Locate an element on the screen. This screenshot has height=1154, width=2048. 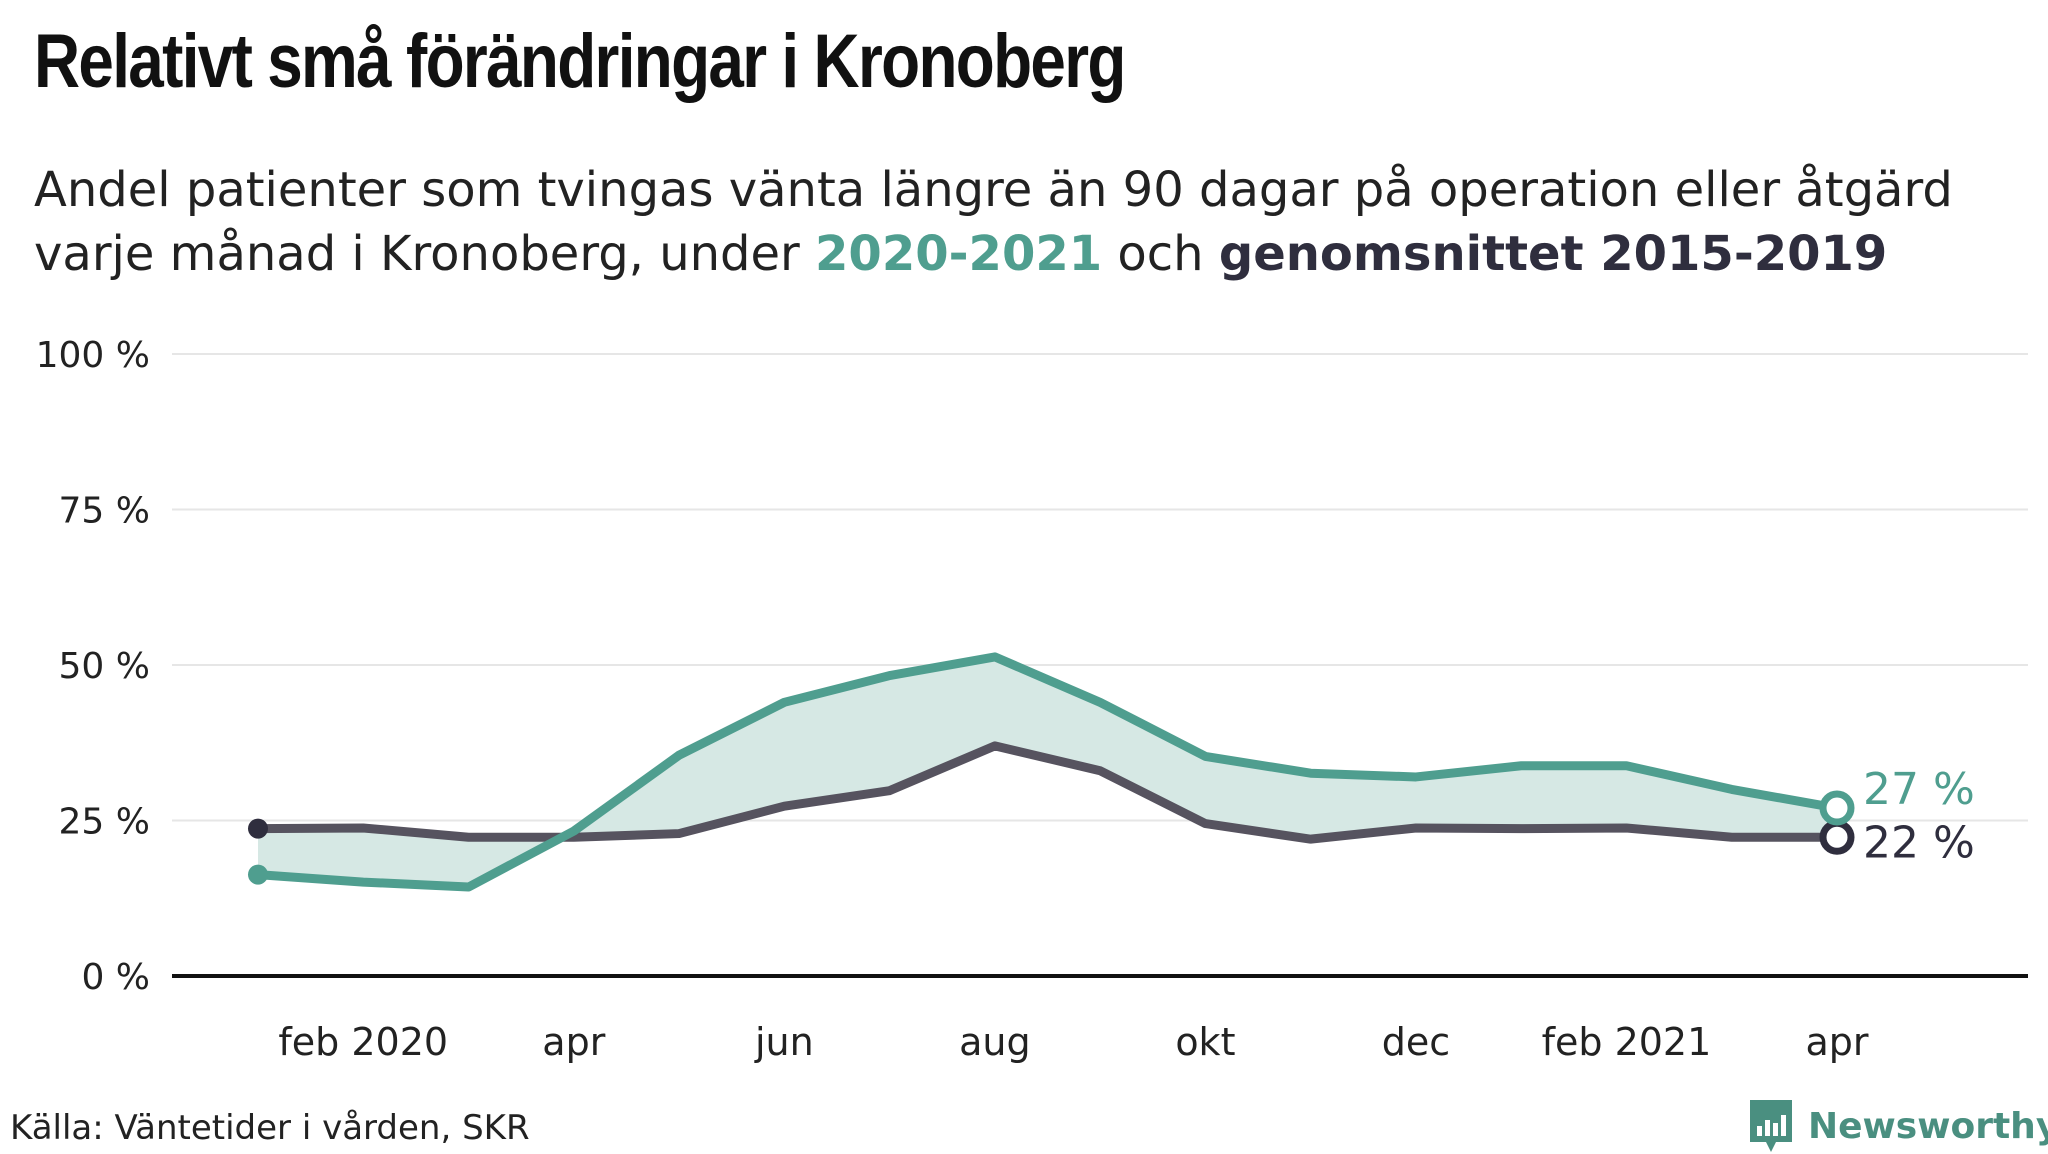
series-2020-2021-start-point is located at coordinates (258, 874).